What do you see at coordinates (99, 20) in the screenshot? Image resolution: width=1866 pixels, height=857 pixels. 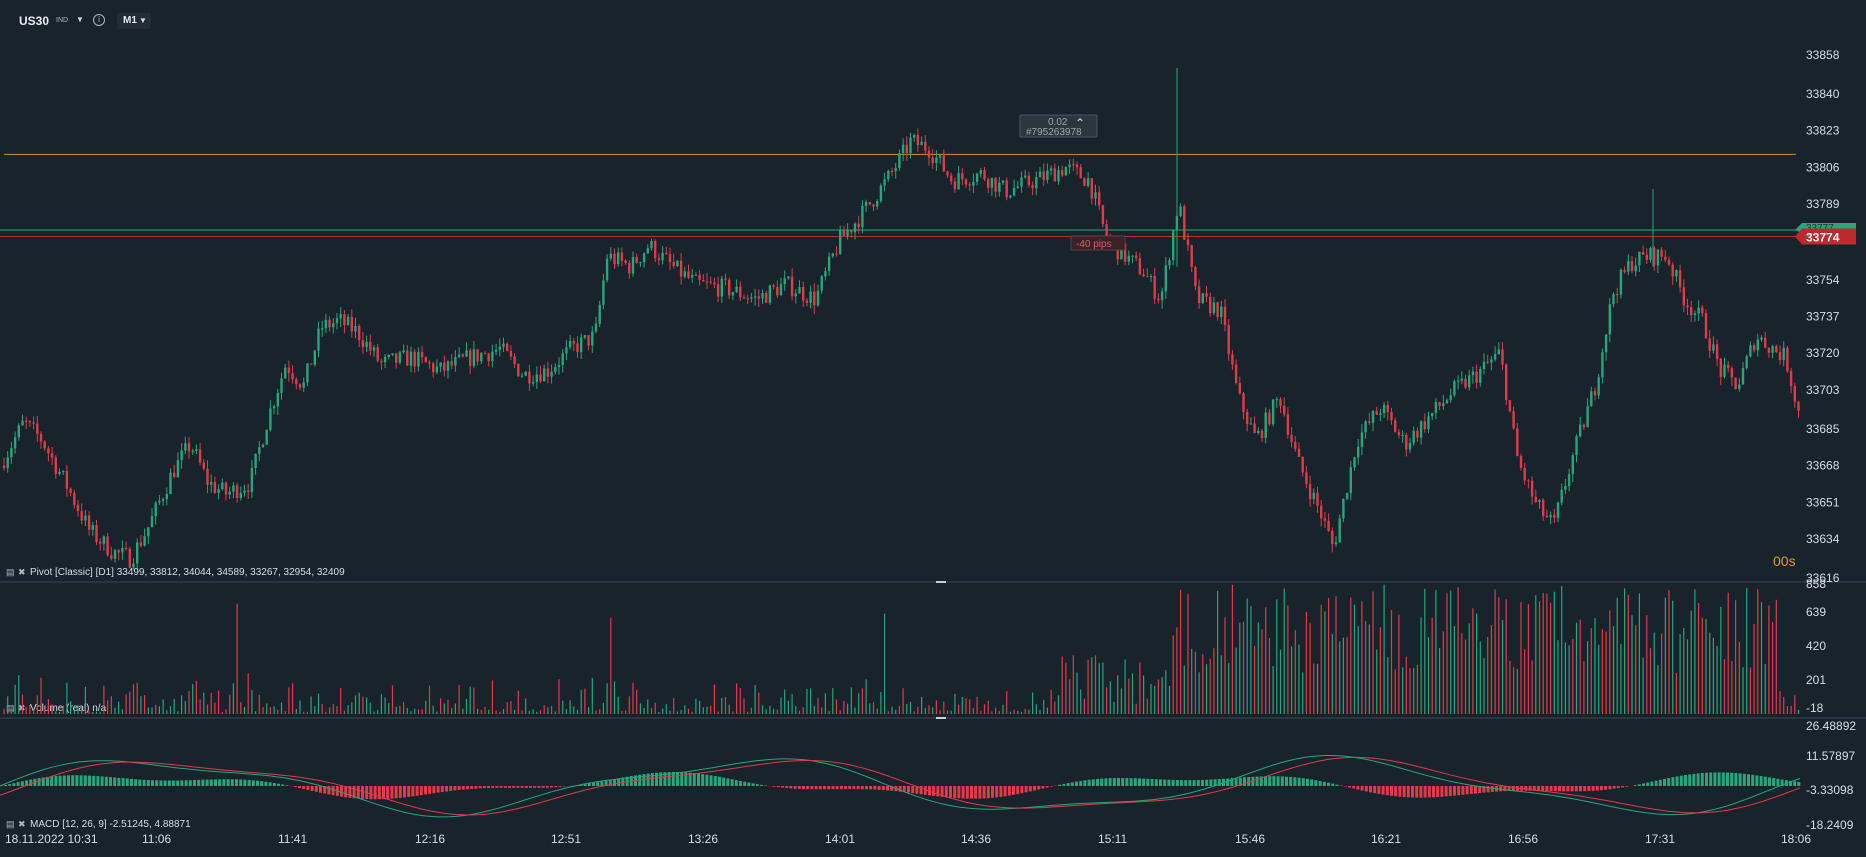 I see `info-icon: i` at bounding box center [99, 20].